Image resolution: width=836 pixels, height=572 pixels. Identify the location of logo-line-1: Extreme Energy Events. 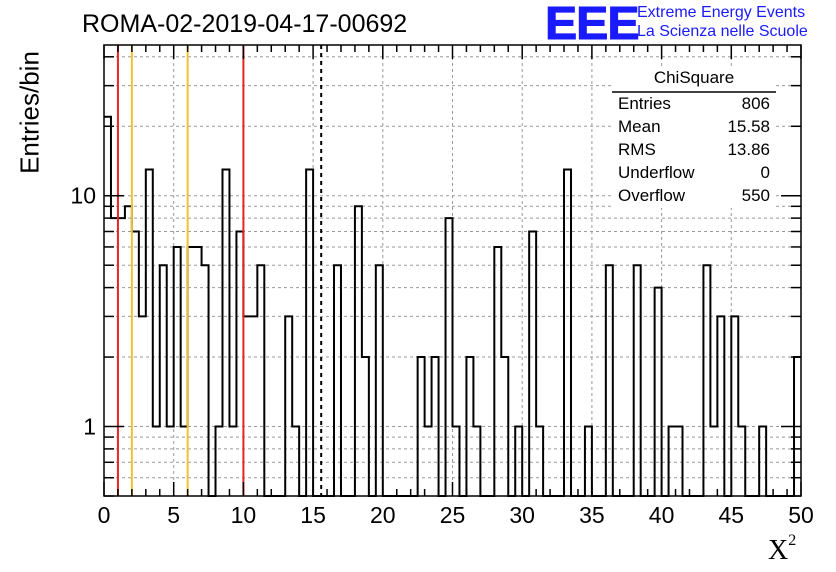
(721, 12).